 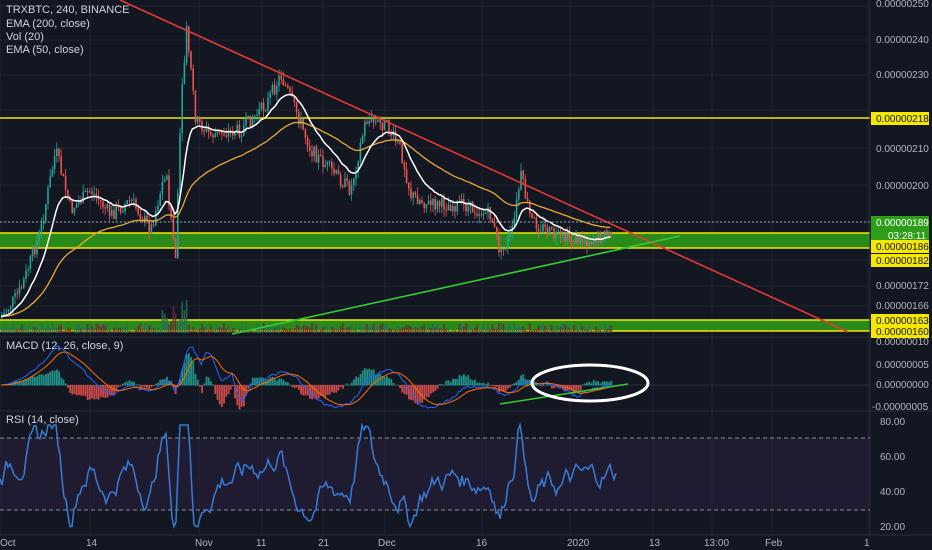 What do you see at coordinates (261, 543) in the screenshot?
I see `time-tick-label: 11` at bounding box center [261, 543].